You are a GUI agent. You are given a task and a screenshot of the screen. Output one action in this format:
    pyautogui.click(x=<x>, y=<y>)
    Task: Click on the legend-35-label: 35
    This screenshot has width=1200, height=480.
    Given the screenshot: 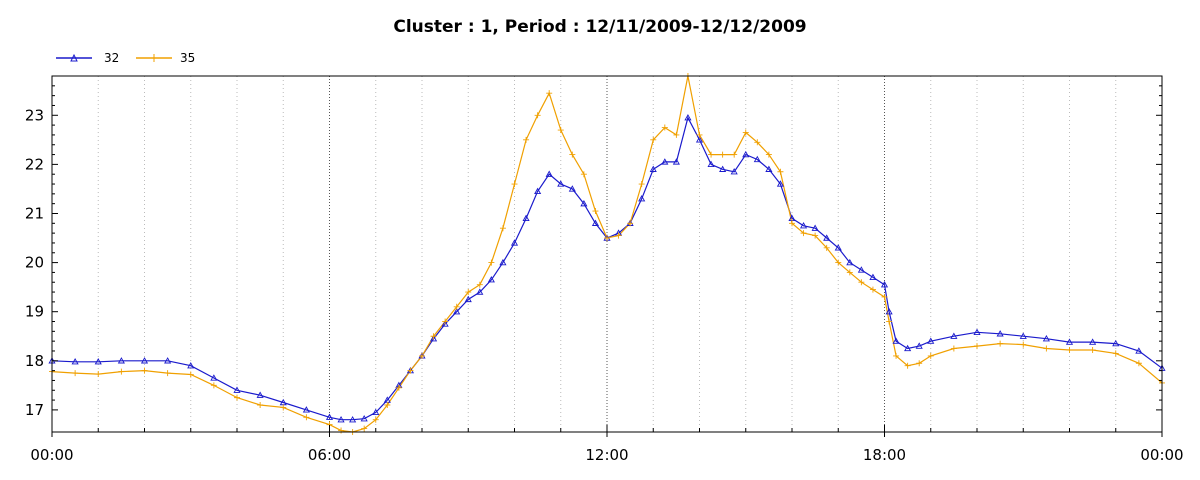 What is the action you would take?
    pyautogui.click(x=187, y=58)
    